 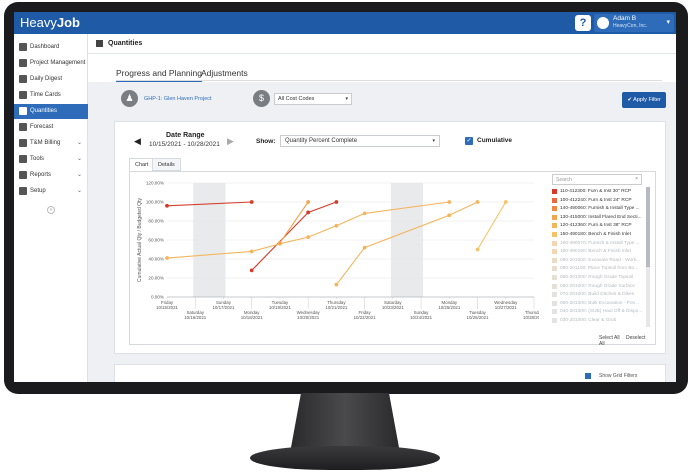 What do you see at coordinates (600, 287) in the screenshot?
I see `legend-item: 050-201000: Rough Grade Surface` at bounding box center [600, 287].